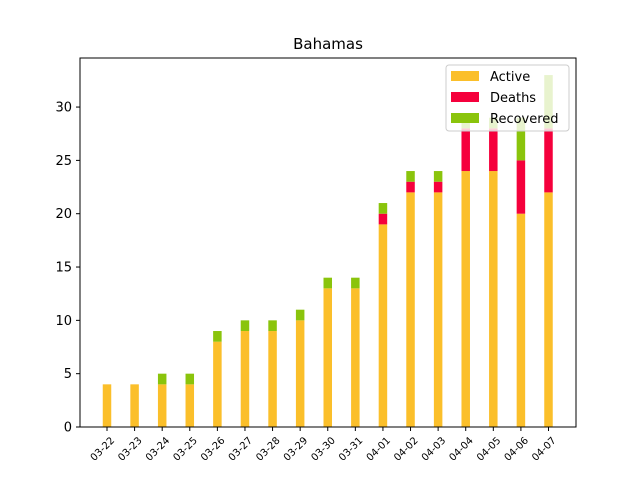  I want to click on legend-swatch-recovered, so click(465, 118).